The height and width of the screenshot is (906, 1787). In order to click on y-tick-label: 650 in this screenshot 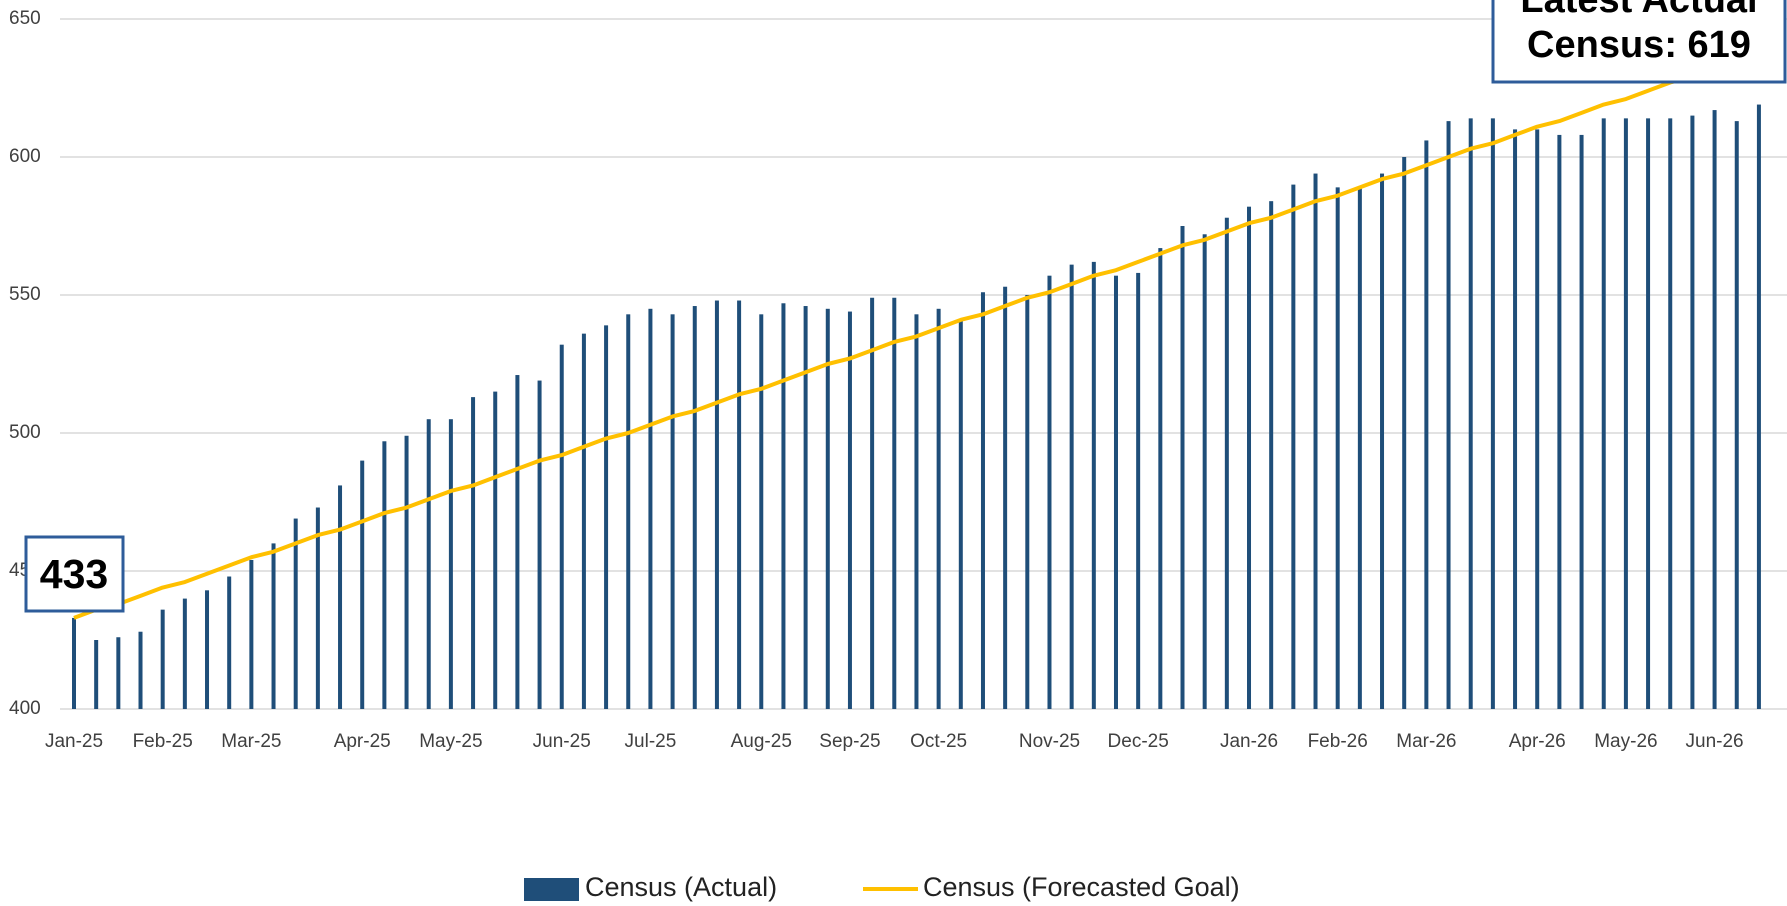, I will do `click(25, 18)`.